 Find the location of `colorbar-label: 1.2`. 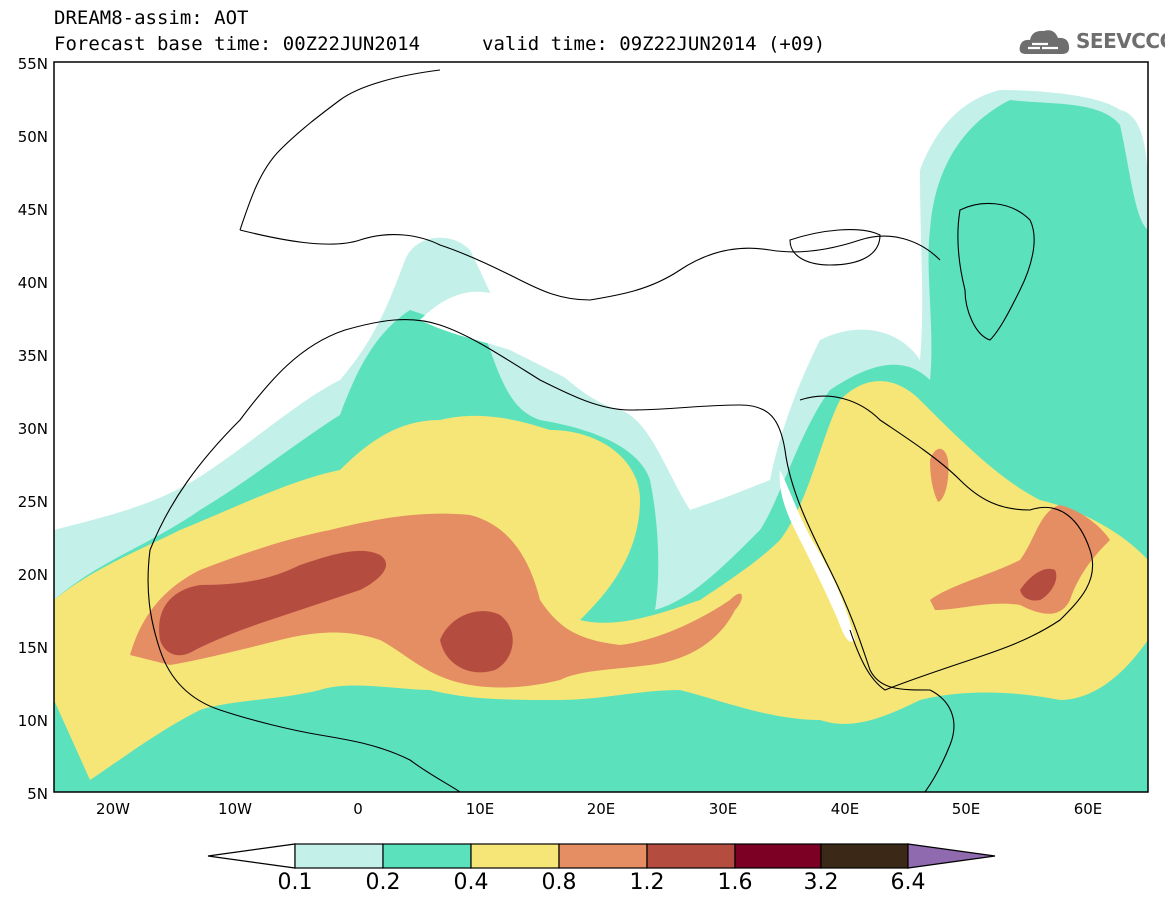

colorbar-label: 1.2 is located at coordinates (647, 882).